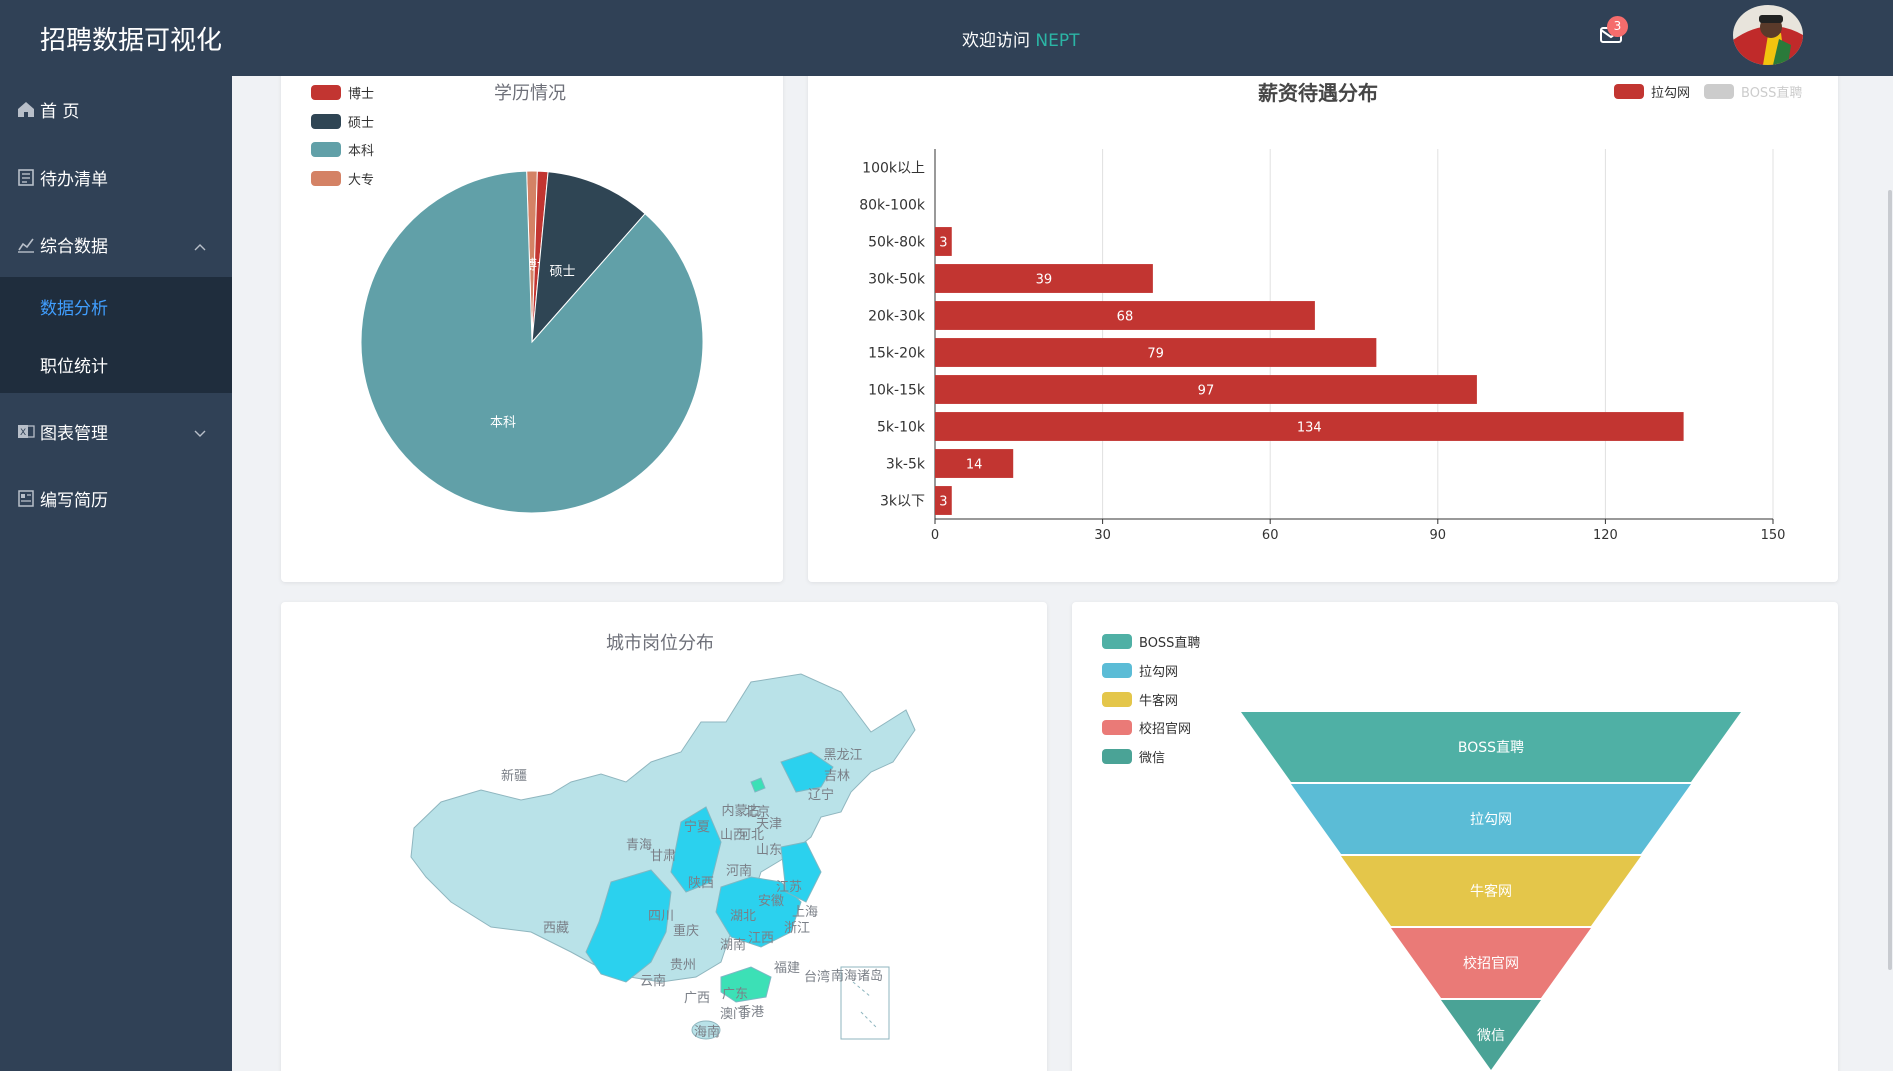  I want to click on map-region-hainan, so click(706, 1030).